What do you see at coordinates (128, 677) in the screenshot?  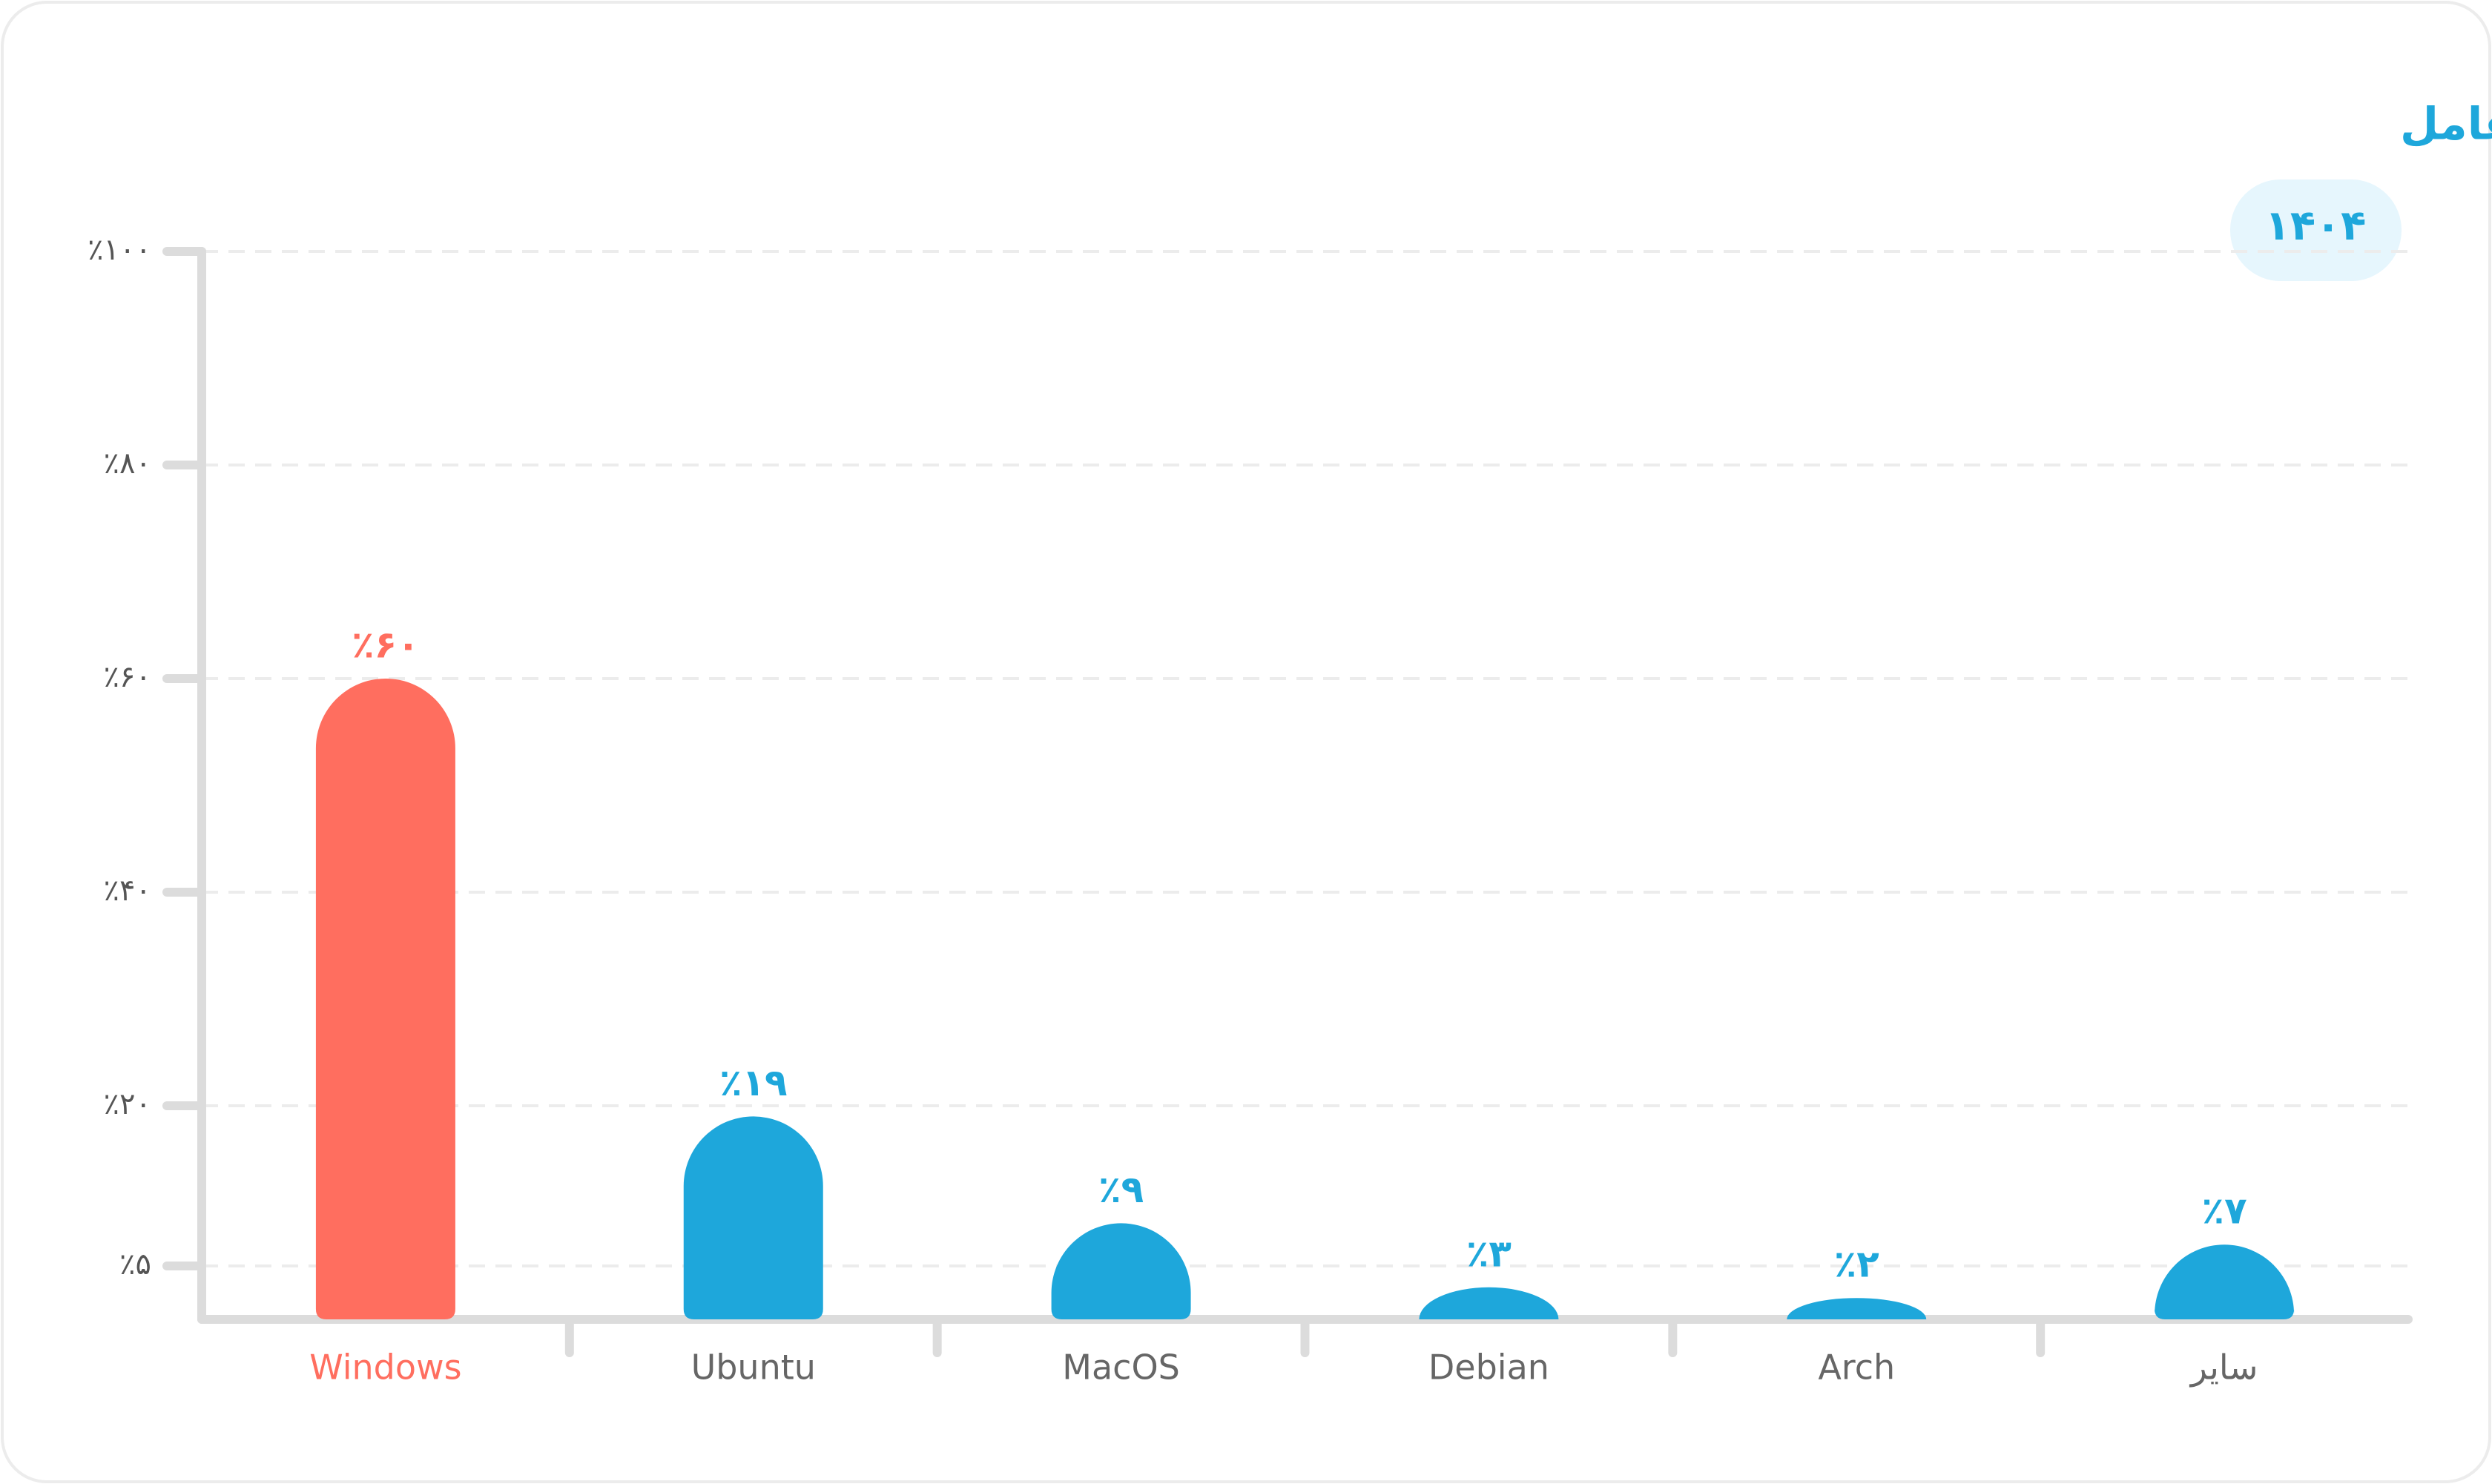 I see `y-tick-label: ٪۶۰` at bounding box center [128, 677].